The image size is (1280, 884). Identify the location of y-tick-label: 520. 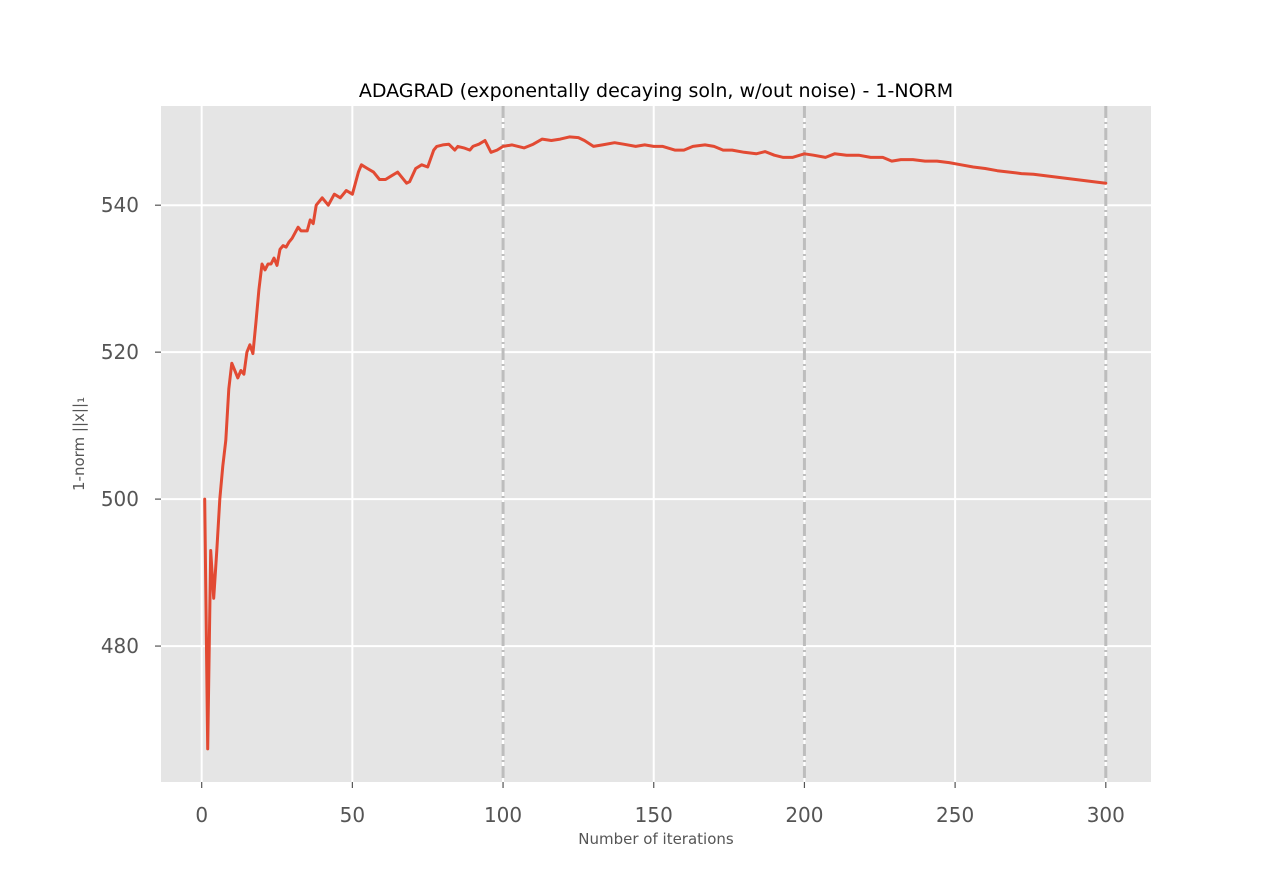
(120, 352).